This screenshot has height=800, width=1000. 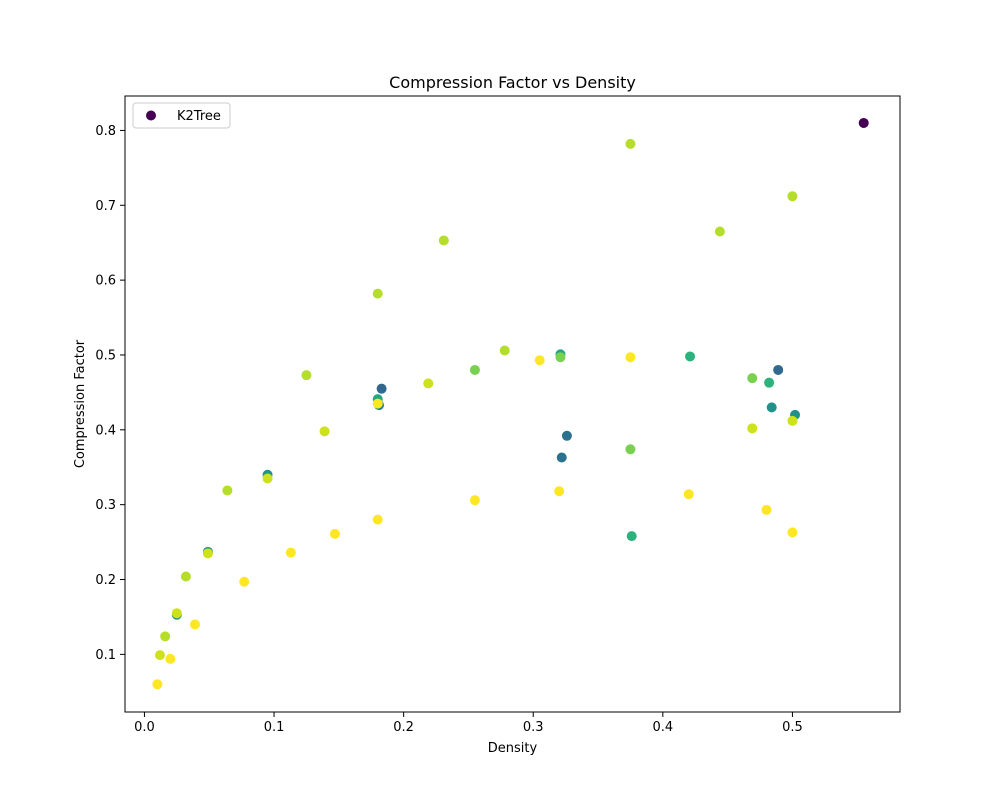 What do you see at coordinates (513, 748) in the screenshot?
I see `x-axis-label: Density` at bounding box center [513, 748].